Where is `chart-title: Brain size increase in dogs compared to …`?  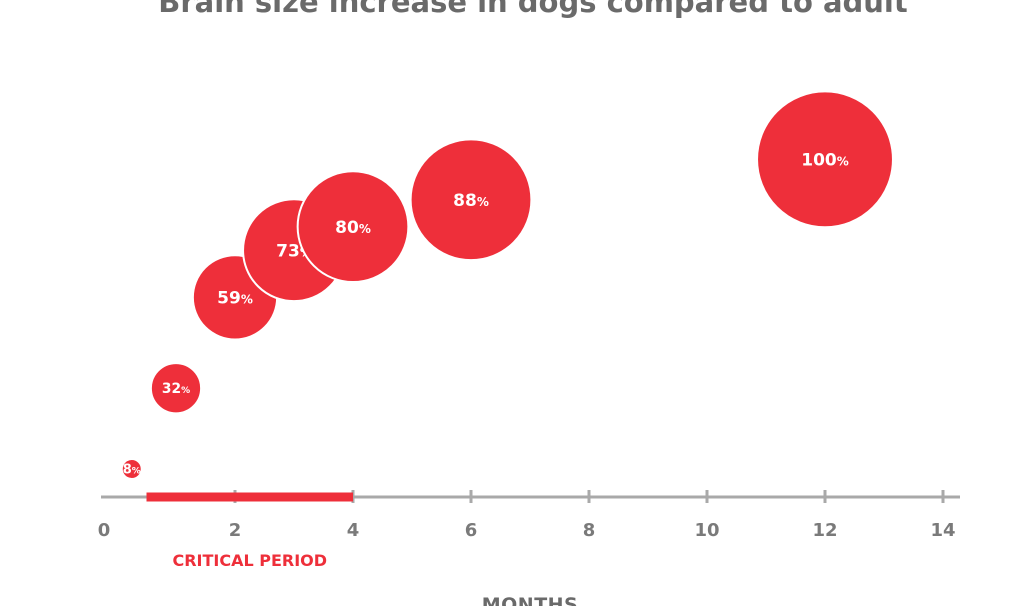
chart-title: Brain size increase in dogs compared to … is located at coordinates (533, 9).